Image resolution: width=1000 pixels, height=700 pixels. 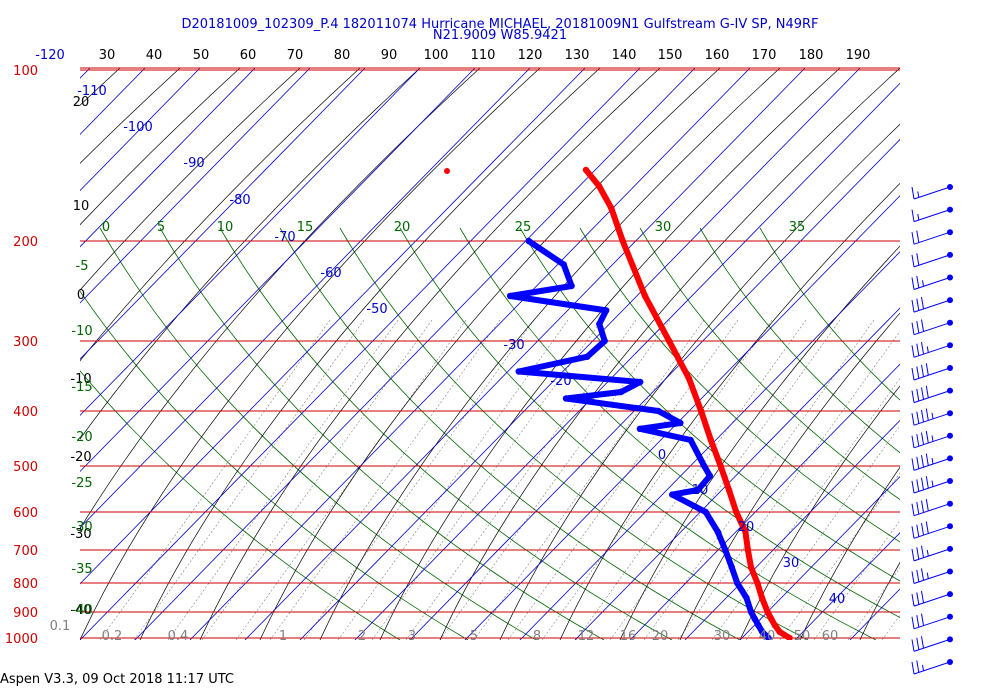 What do you see at coordinates (92, 91) in the screenshot?
I see `isotherm-label: -110` at bounding box center [92, 91].